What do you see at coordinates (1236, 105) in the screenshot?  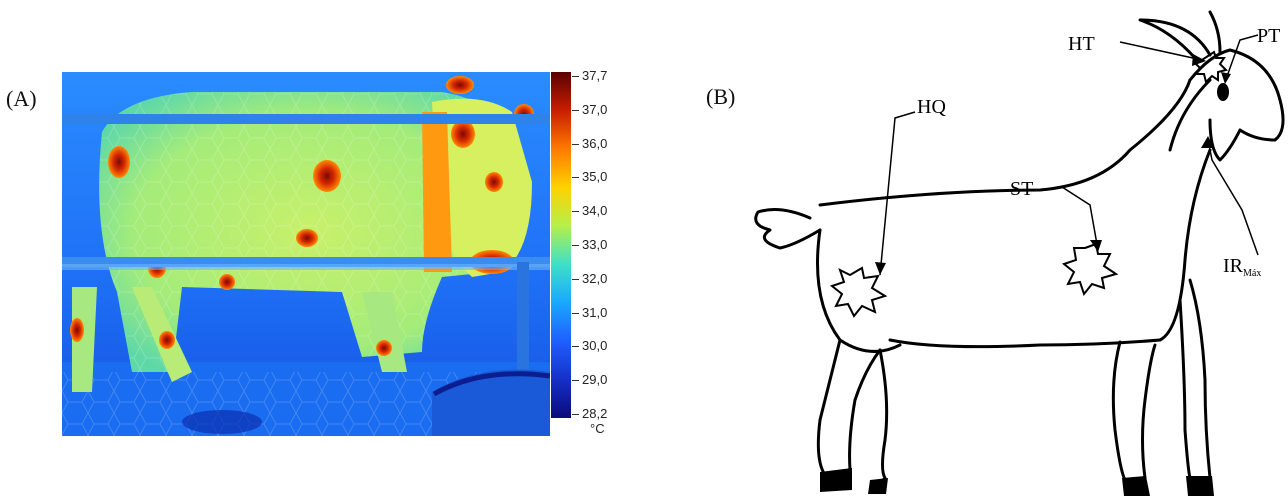 I see `goat-head` at bounding box center [1236, 105].